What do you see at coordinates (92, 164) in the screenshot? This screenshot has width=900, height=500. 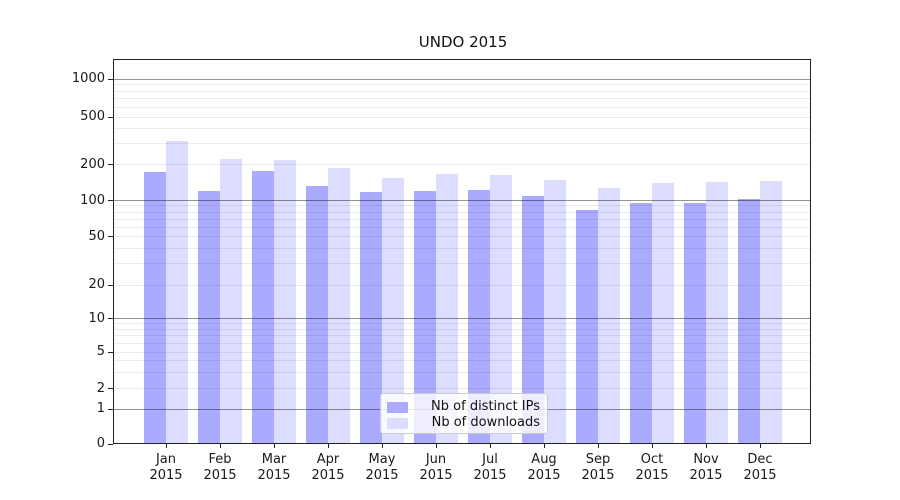 I see `y-tick-label: 200` at bounding box center [92, 164].